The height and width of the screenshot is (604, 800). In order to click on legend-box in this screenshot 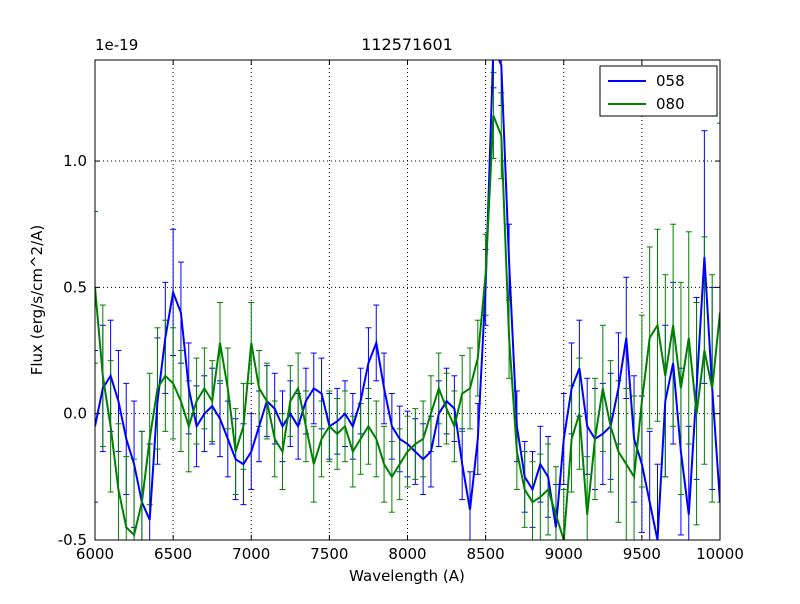, I will do `click(658, 91)`.